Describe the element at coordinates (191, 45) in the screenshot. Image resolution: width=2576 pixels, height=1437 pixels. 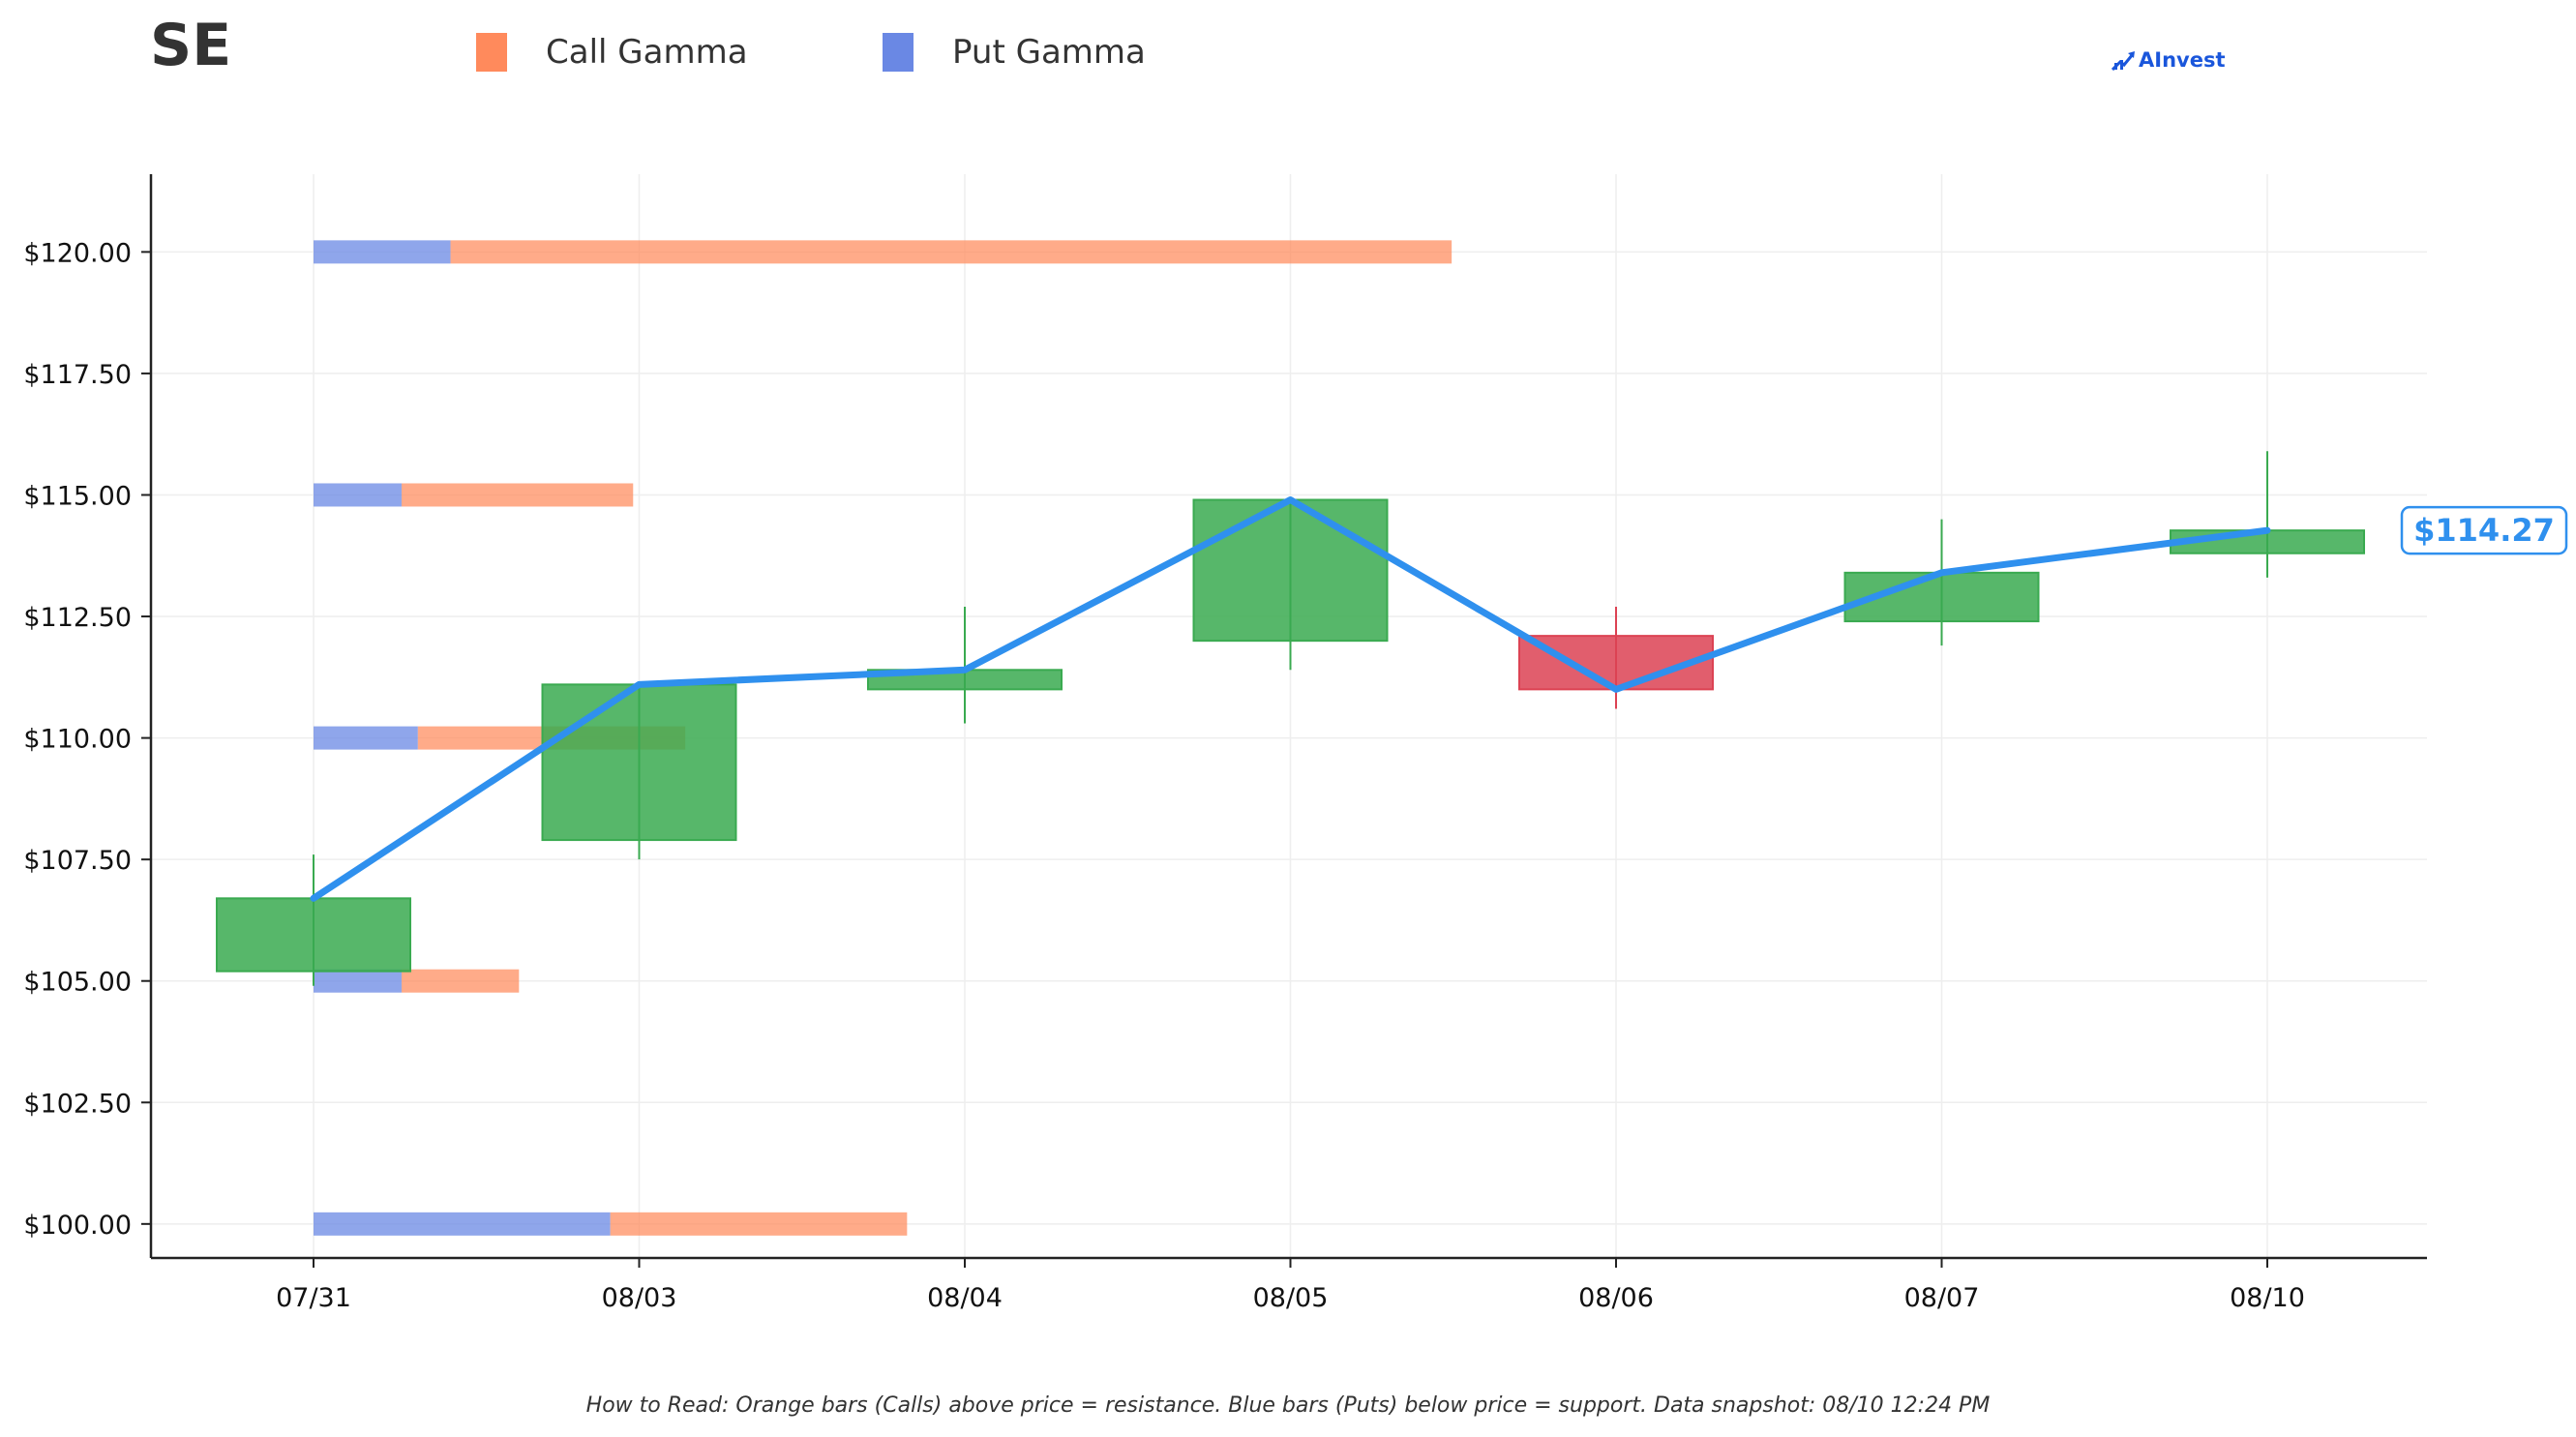
I see `ticker-title: SE` at that location.